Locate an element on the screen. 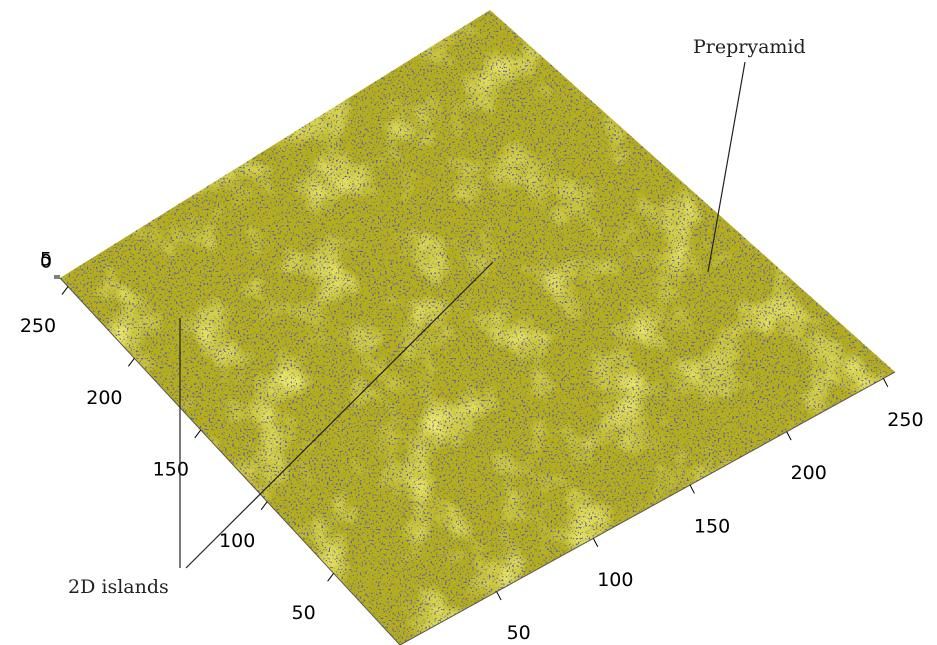 The width and height of the screenshot is (937, 645). tick-label: 5 is located at coordinates (46, 260).